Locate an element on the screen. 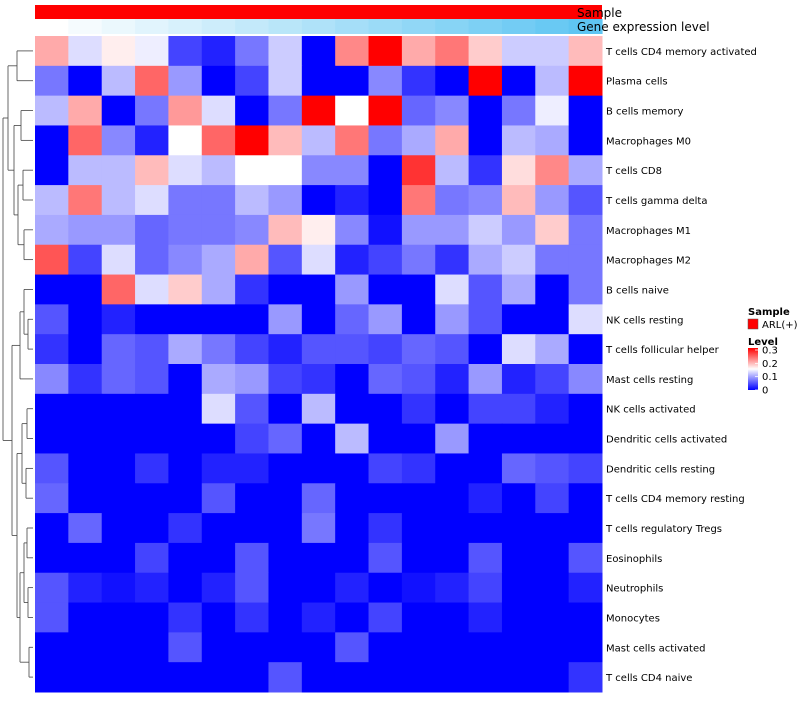 The image size is (800, 704). legend-tick-label: 0.2 is located at coordinates (770, 364).